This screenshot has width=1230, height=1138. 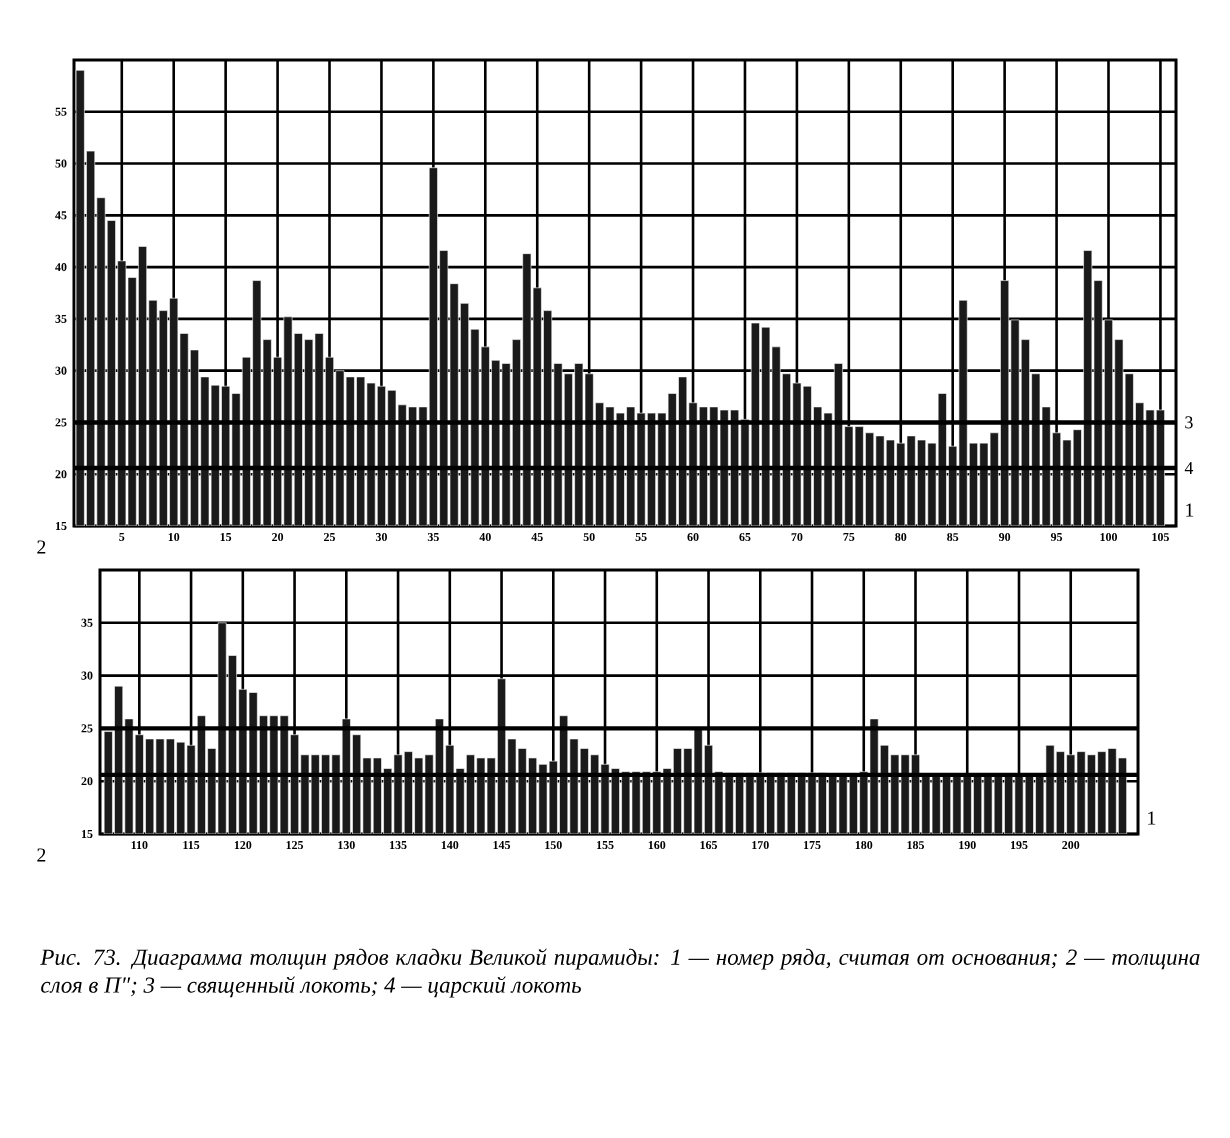 What do you see at coordinates (620, 973) in the screenshot?
I see `text: Рис. 73. Диаграмма толщин рядов кладки Великой пирамиды: 1 — номер ряда, считая от основания; 2 — толщина слоя в П″; 3 — священный локоть; 4 — царский локоть` at bounding box center [620, 973].